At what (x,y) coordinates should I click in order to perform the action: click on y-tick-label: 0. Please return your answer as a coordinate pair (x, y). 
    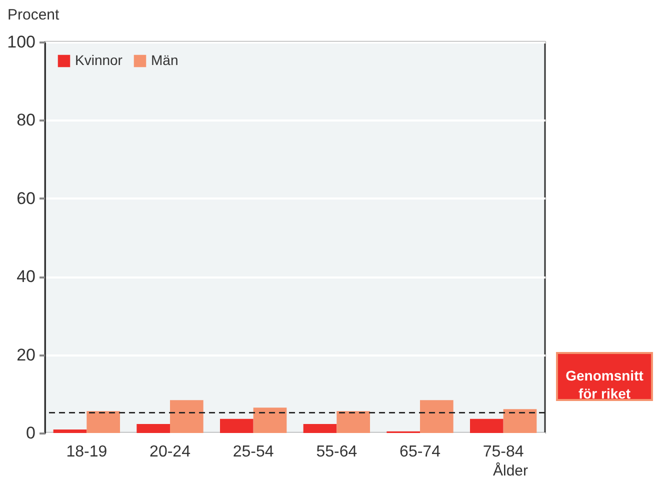
    Looking at the image, I should click on (31, 433).